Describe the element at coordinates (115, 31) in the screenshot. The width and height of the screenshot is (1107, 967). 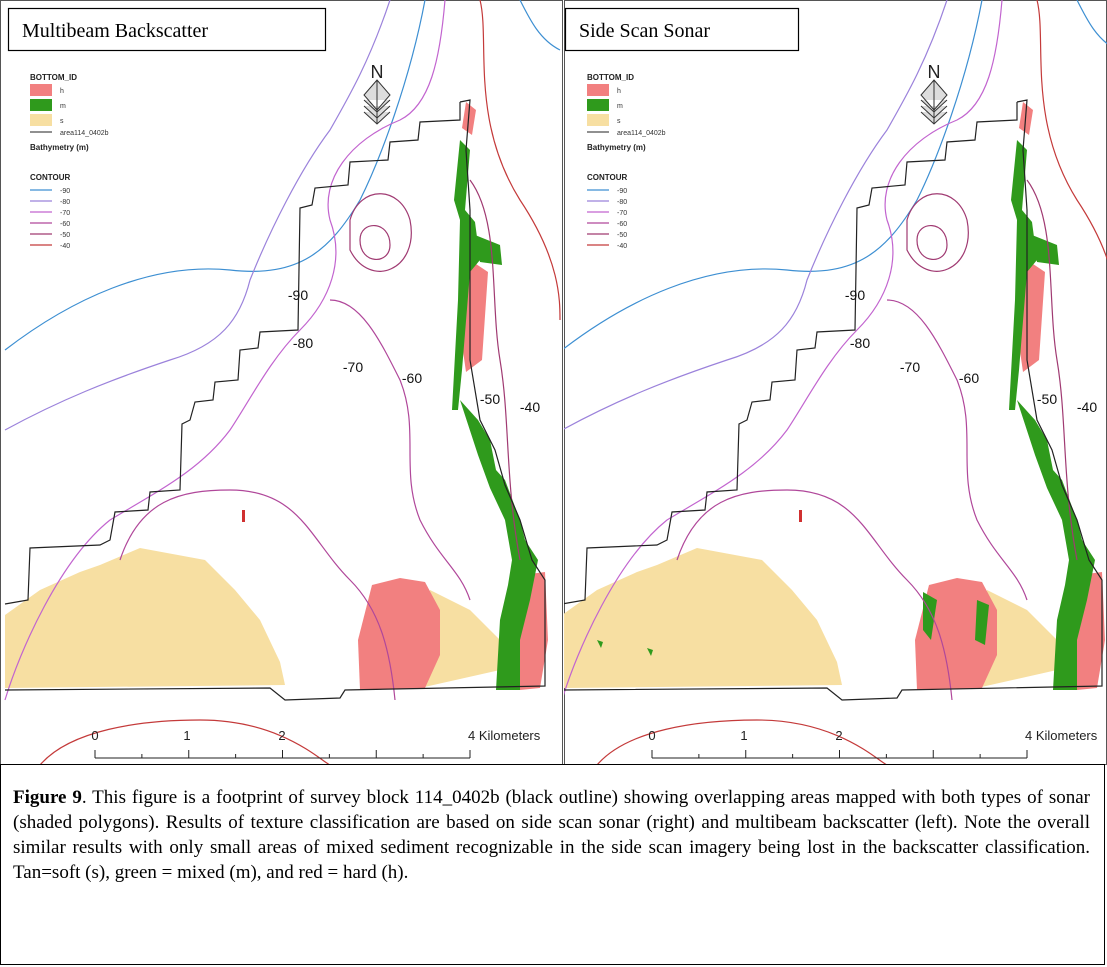
I see `panel-title: Multibeam Backscatter` at that location.